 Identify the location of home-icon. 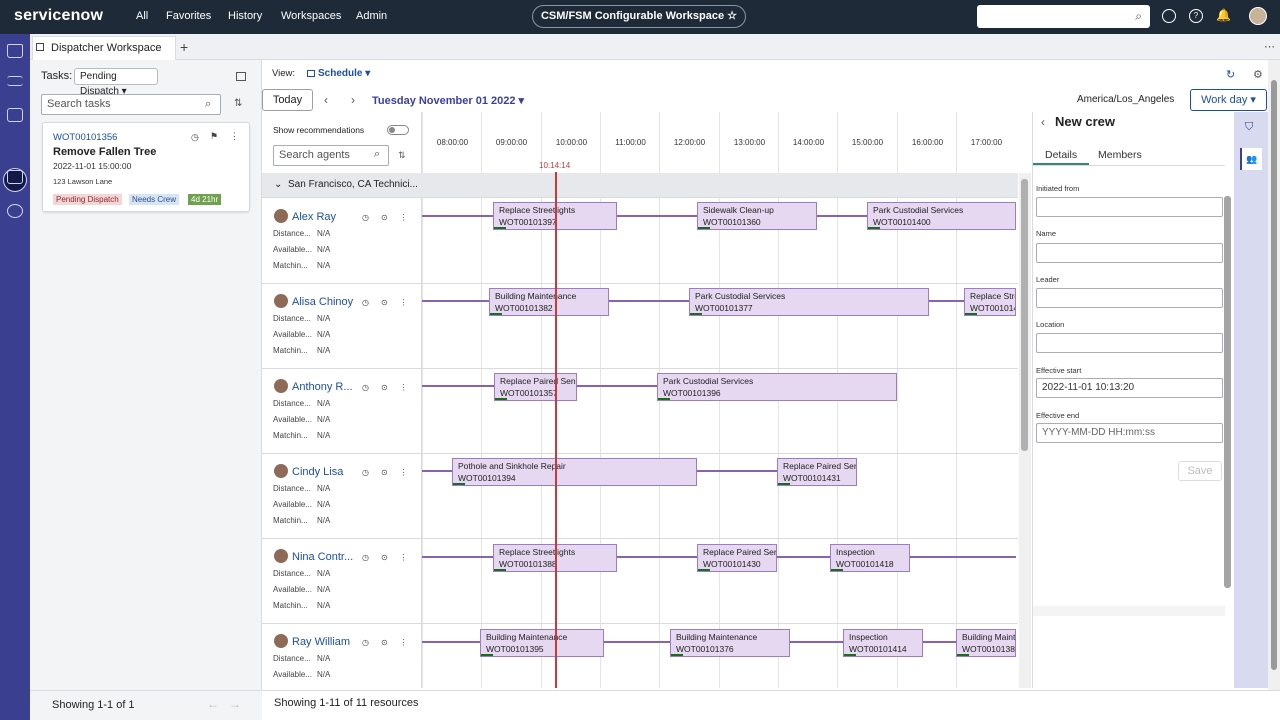
(15, 51).